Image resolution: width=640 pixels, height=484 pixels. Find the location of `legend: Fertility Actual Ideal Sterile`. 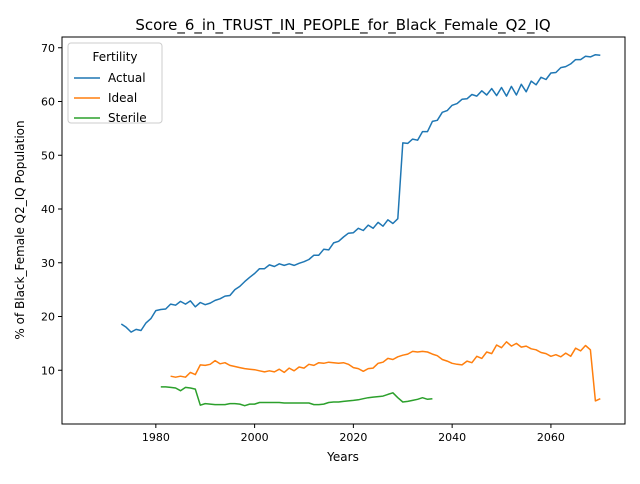

legend: Fertility Actual Ideal Sterile is located at coordinates (115, 83).